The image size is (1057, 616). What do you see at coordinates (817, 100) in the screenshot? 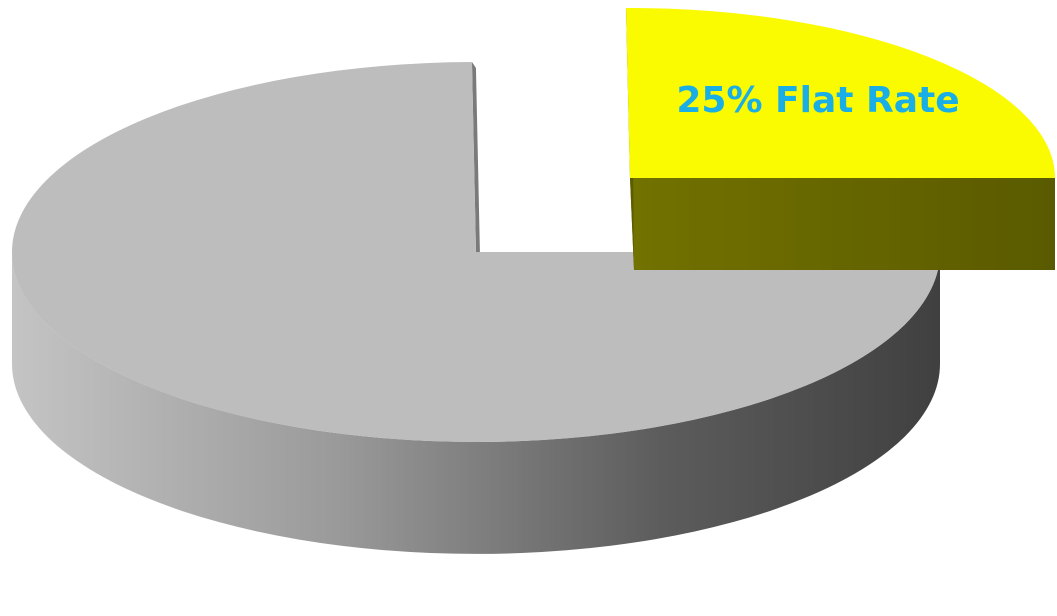
I see `slice-label-flat-rate: 25% Flat Rate` at bounding box center [817, 100].